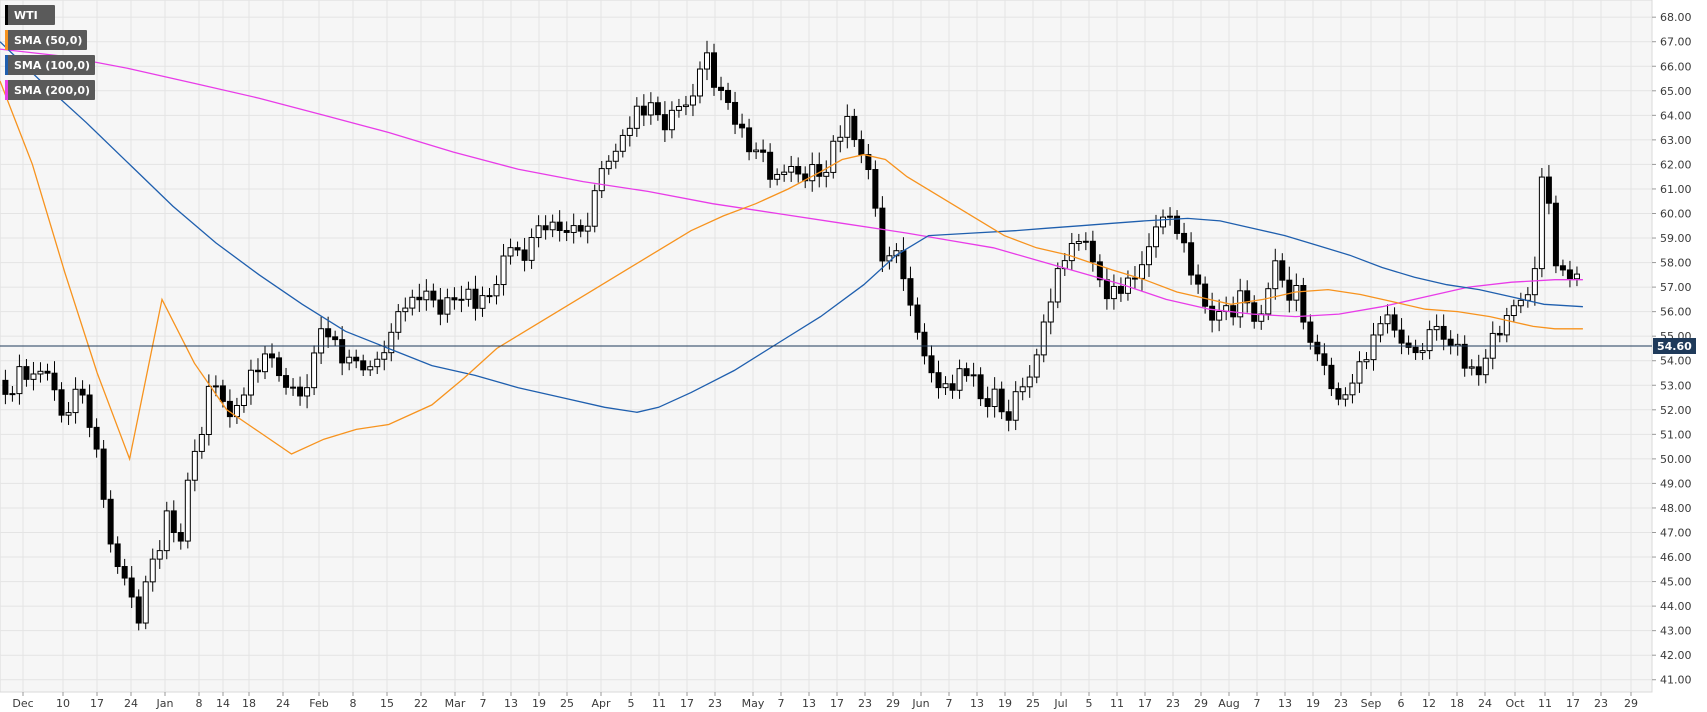  What do you see at coordinates (1676, 410) in the screenshot?
I see `y-tick-label: 52.00` at bounding box center [1676, 410].